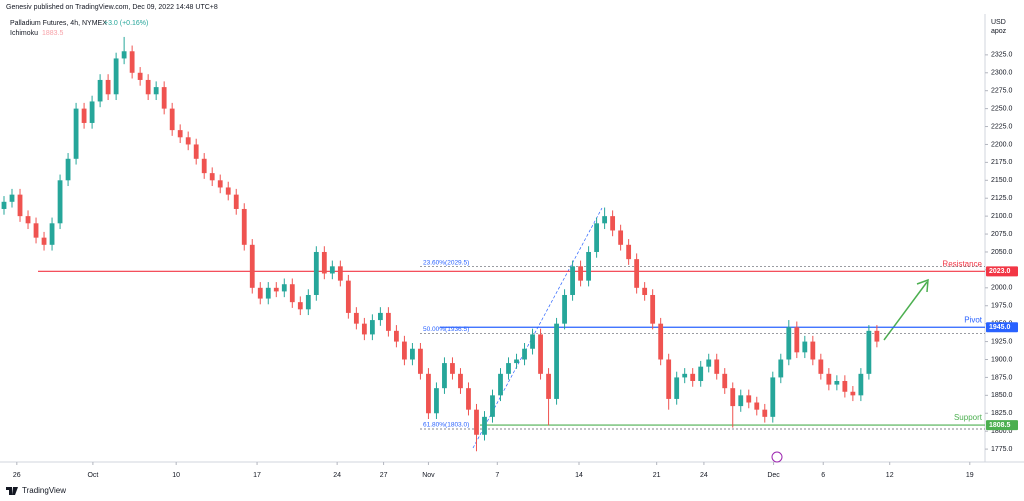 The image size is (1024, 501). Describe the element at coordinates (1002, 108) in the screenshot. I see `y-tick-label: 2250.0` at that location.